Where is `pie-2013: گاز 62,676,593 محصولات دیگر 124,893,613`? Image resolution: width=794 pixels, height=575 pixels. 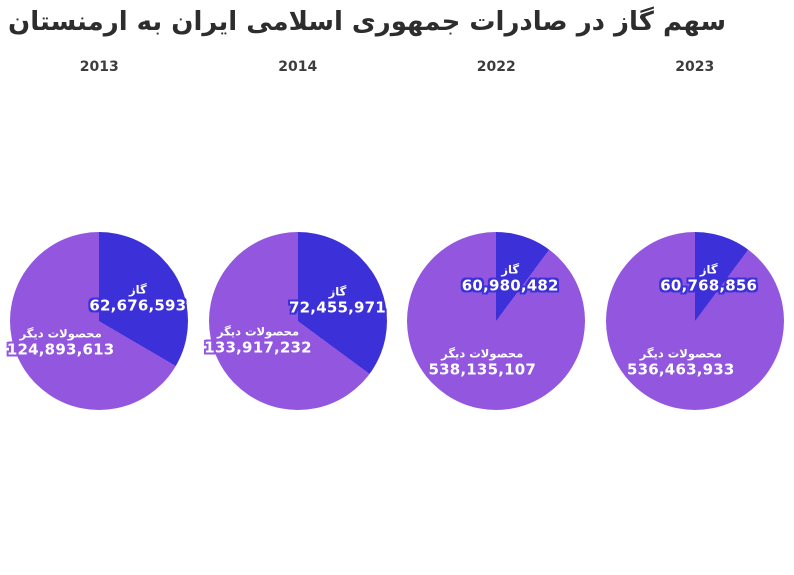 pie-2013: گاز 62,676,593 محصولات دیگر 124,893,613 is located at coordinates (97, 321).